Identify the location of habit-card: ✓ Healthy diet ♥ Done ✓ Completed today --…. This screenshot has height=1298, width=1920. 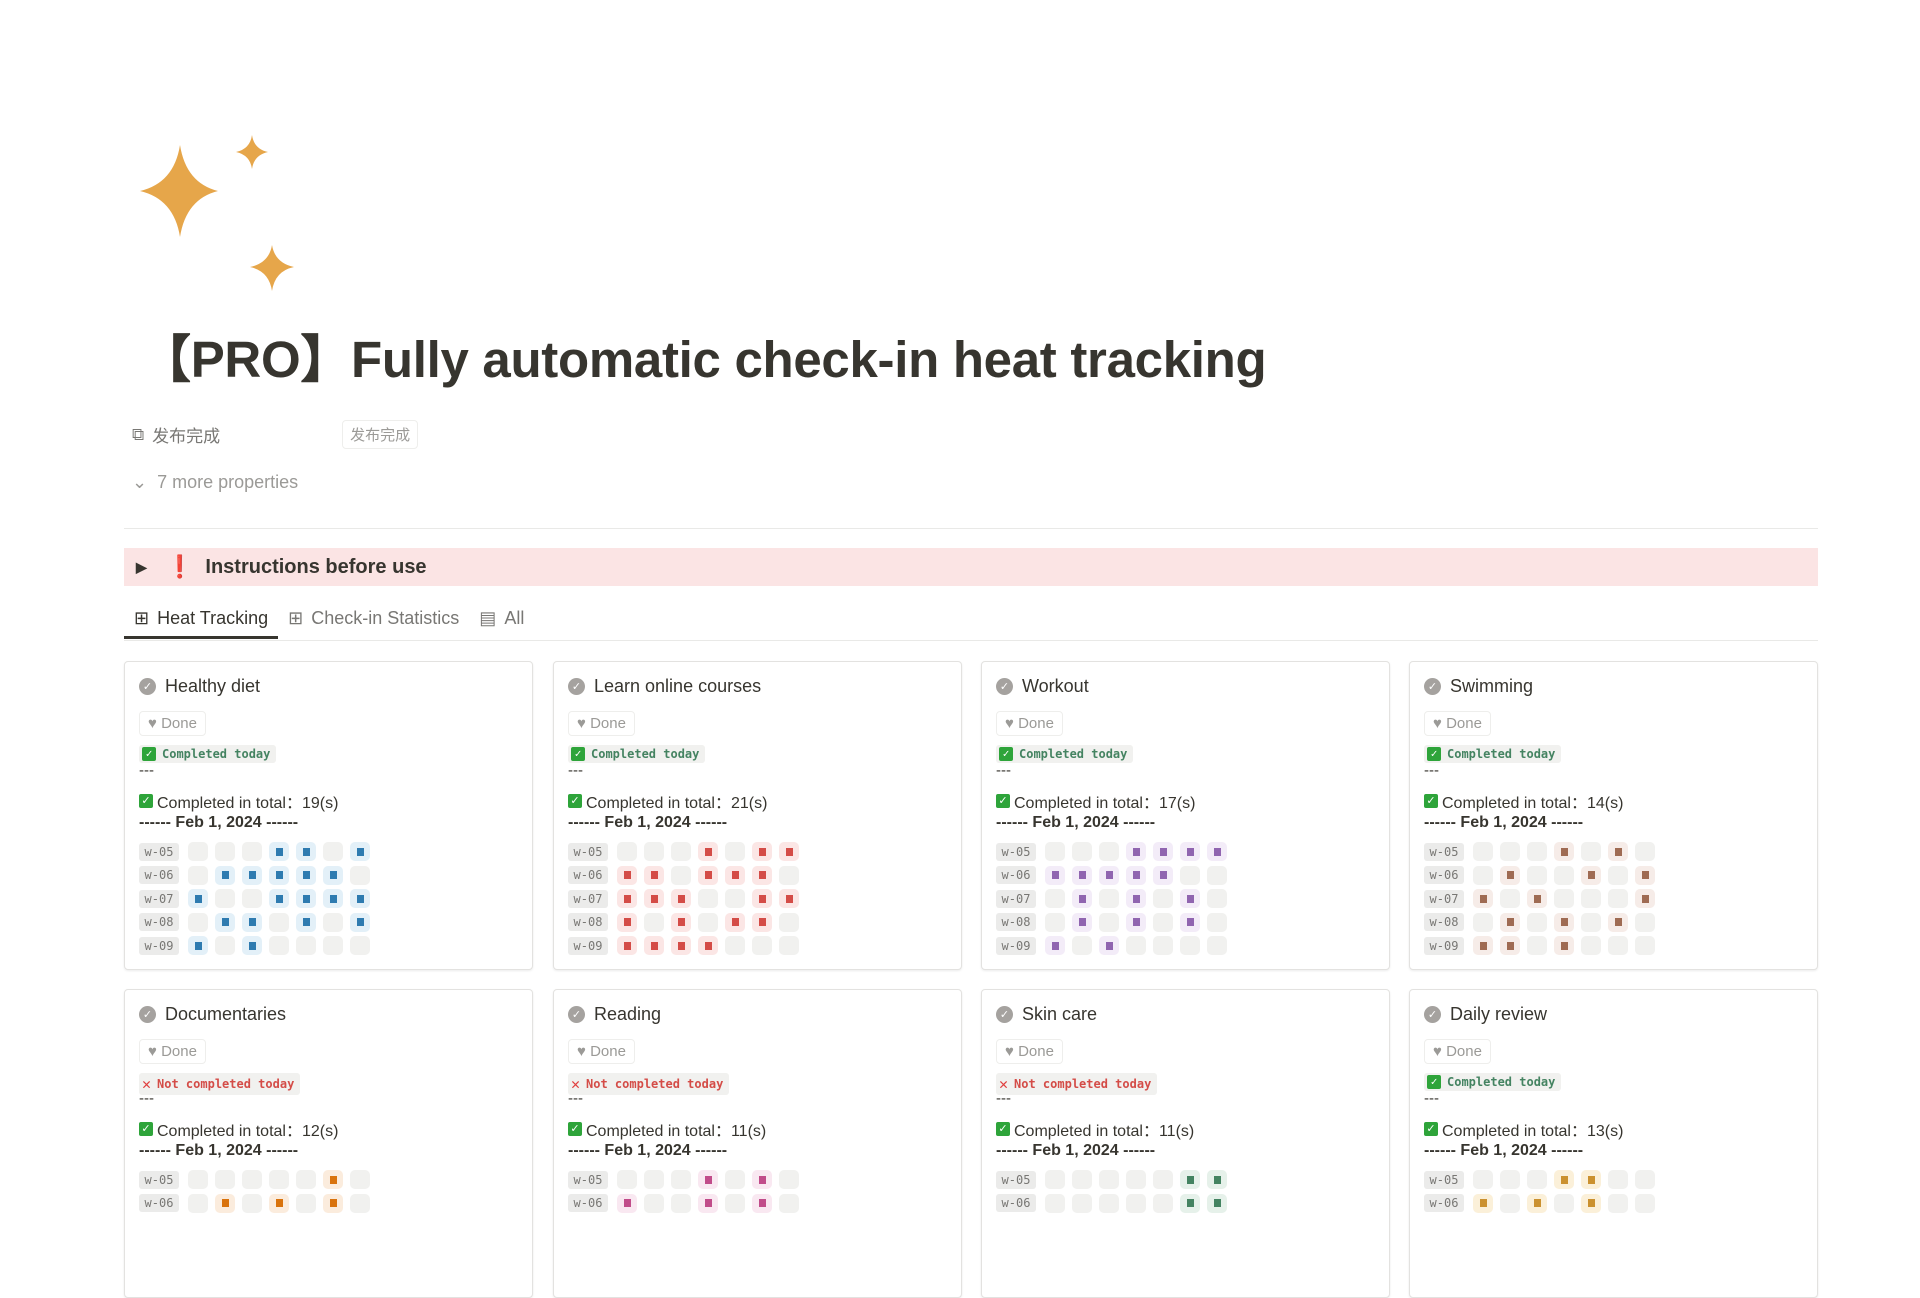
(328, 815).